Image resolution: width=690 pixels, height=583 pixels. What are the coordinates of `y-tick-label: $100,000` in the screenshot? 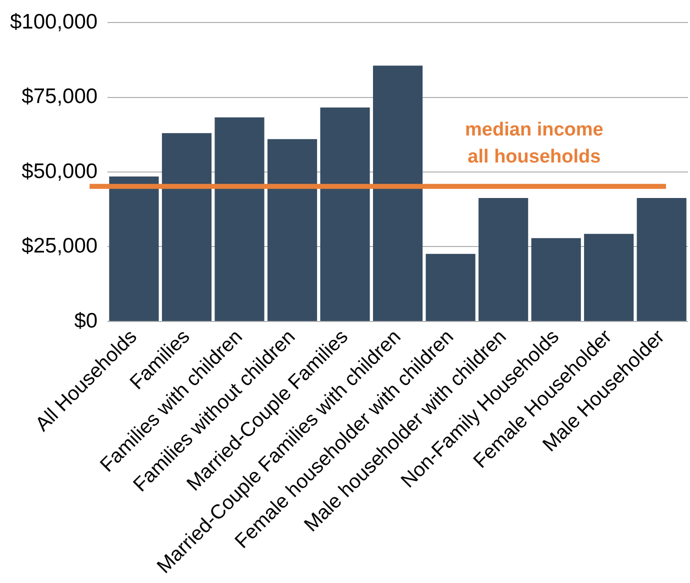 It's located at (54, 22).